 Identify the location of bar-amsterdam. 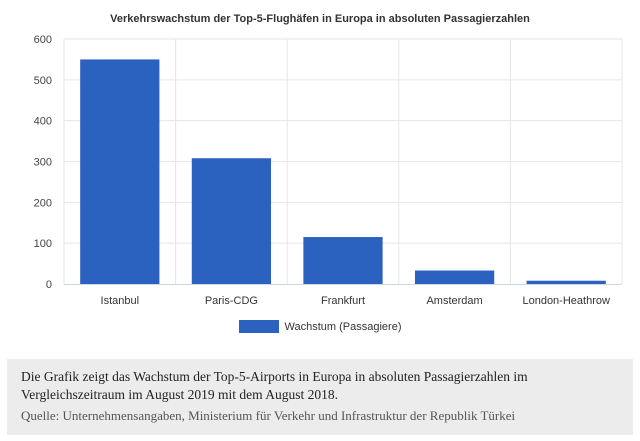
(454, 277).